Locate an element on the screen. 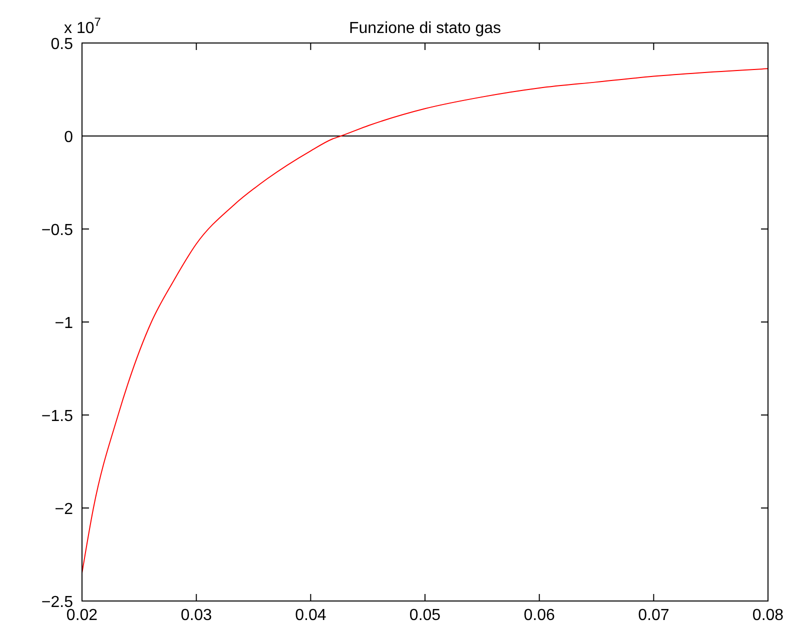 This screenshot has width=790, height=630. y-tick-label: −1.5 is located at coordinates (57, 416).